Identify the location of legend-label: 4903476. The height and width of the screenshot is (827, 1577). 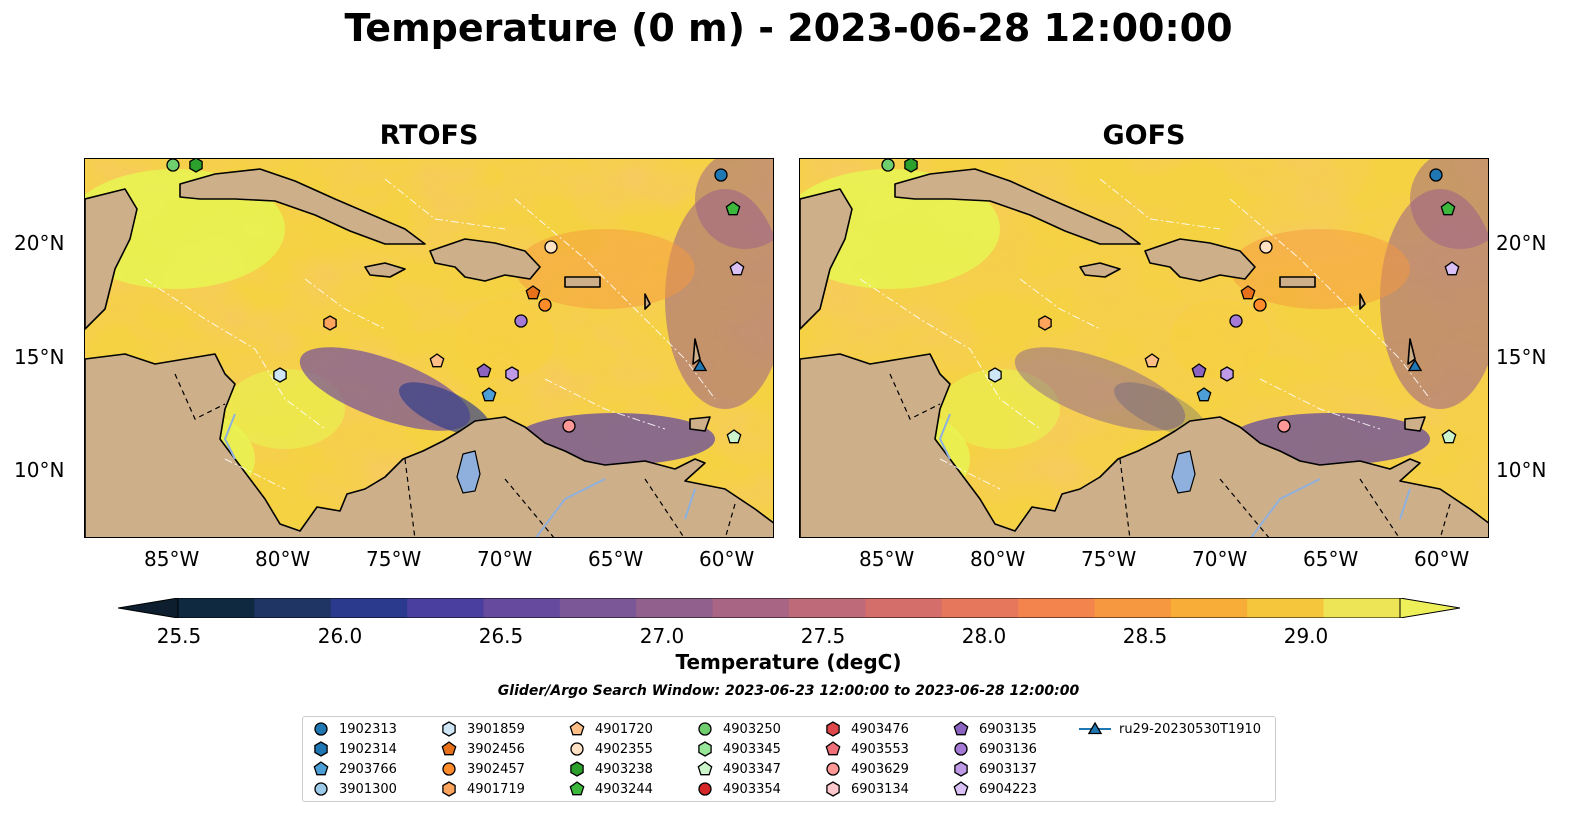
(880, 729).